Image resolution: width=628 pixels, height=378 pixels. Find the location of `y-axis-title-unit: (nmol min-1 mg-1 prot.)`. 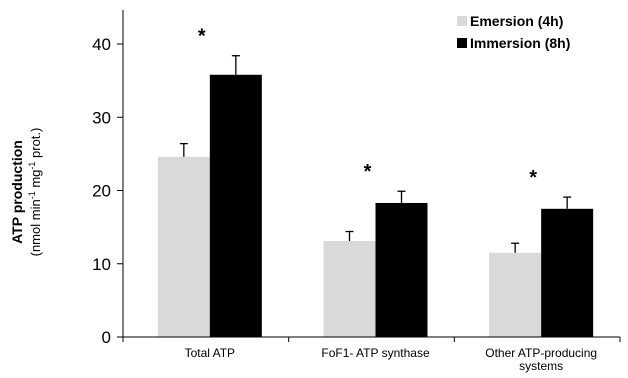

y-axis-title-unit: (nmol min-1 mg-1 prot.) is located at coordinates (35, 192).